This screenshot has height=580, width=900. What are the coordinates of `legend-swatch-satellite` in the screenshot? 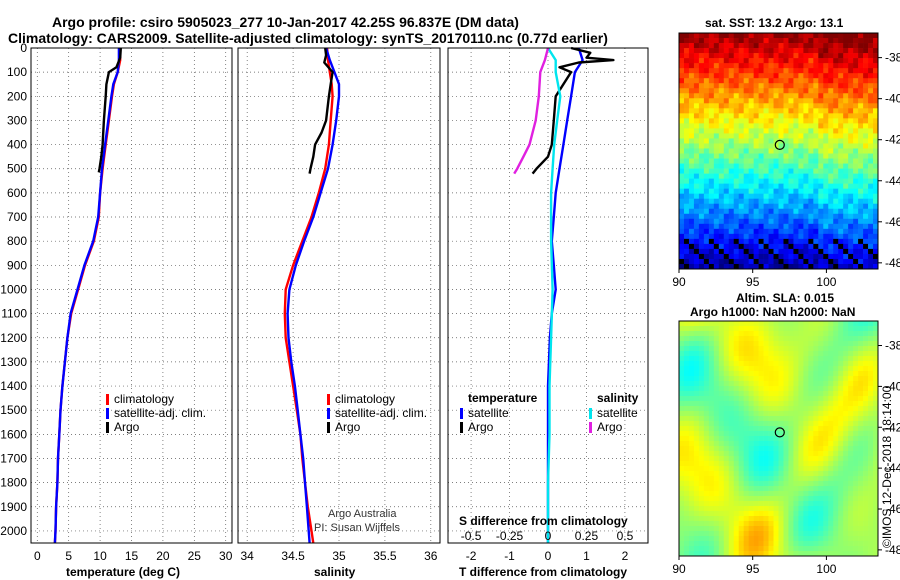 It's located at (328, 413).